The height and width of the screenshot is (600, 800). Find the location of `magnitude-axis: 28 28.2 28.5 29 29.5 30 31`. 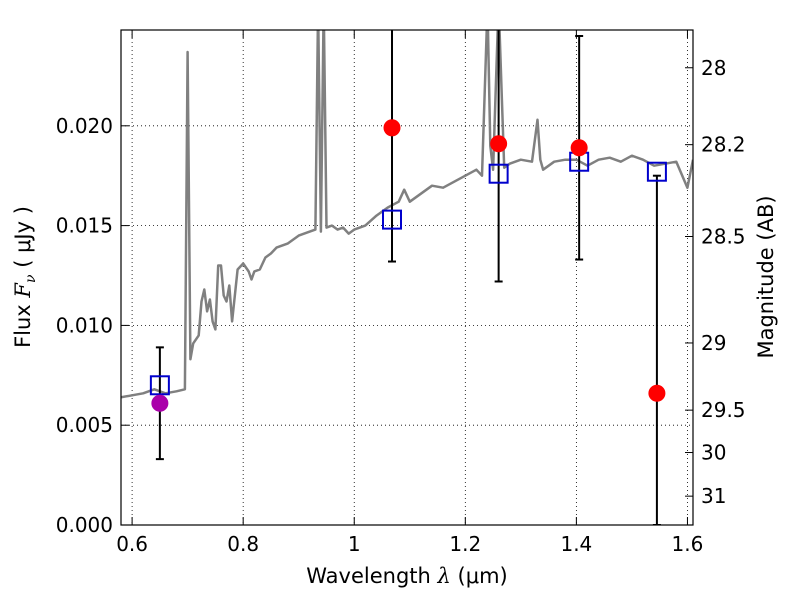

magnitude-axis: 28 28.2 28.5 29 29.5 30 31 is located at coordinates (715, 282).